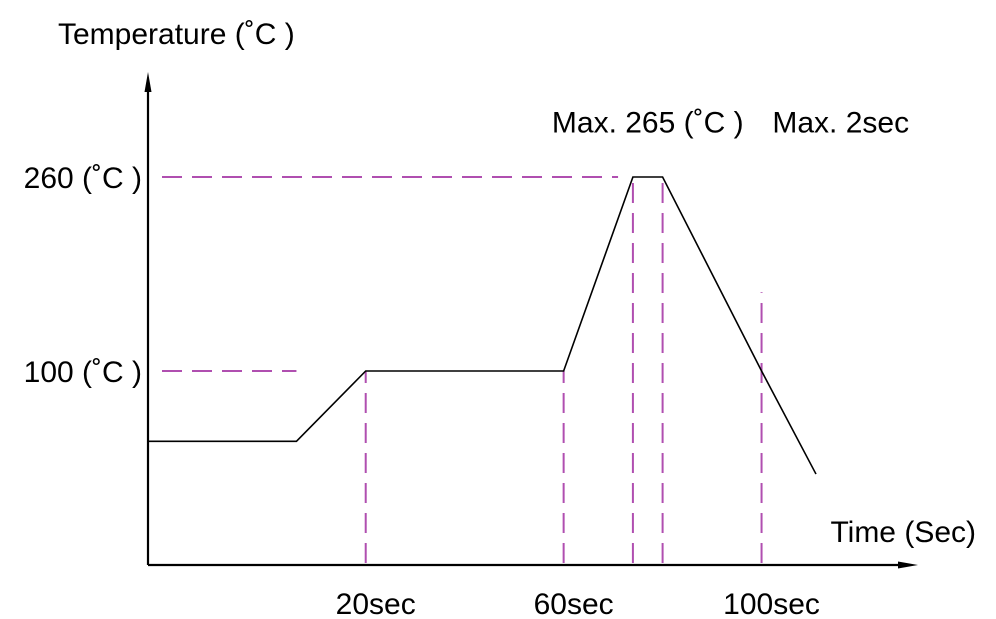  What do you see at coordinates (376, 603) in the screenshot?
I see `x-tick-label-20: 20sec` at bounding box center [376, 603].